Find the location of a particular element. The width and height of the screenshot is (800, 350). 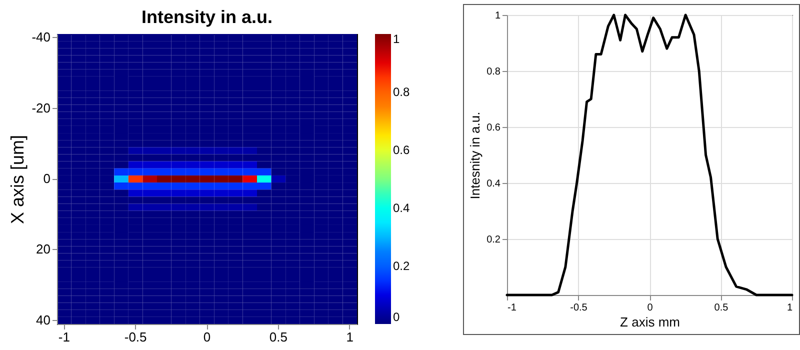

color-bar-label: 1 is located at coordinates (396, 39).